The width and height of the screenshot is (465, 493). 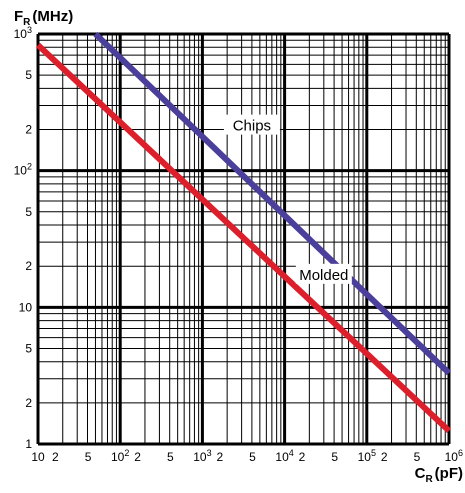 What do you see at coordinates (454, 456) in the screenshot?
I see `x-tick-label: 10⁶` at bounding box center [454, 456].